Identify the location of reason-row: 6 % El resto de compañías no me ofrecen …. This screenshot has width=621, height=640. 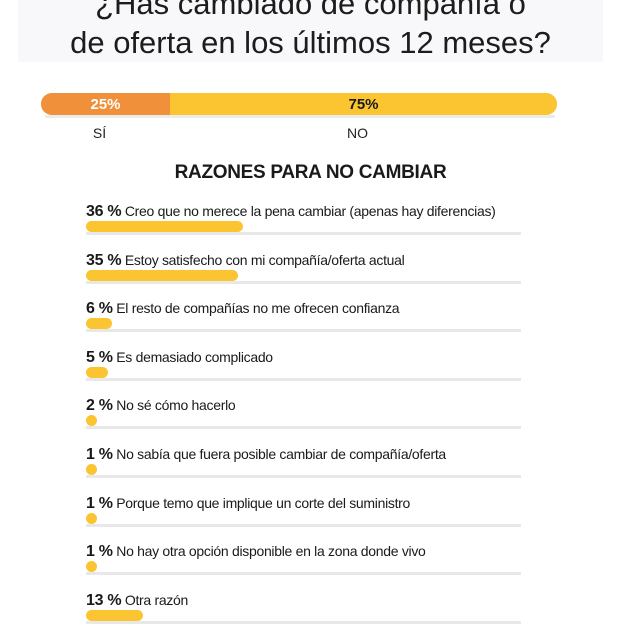
(316, 324).